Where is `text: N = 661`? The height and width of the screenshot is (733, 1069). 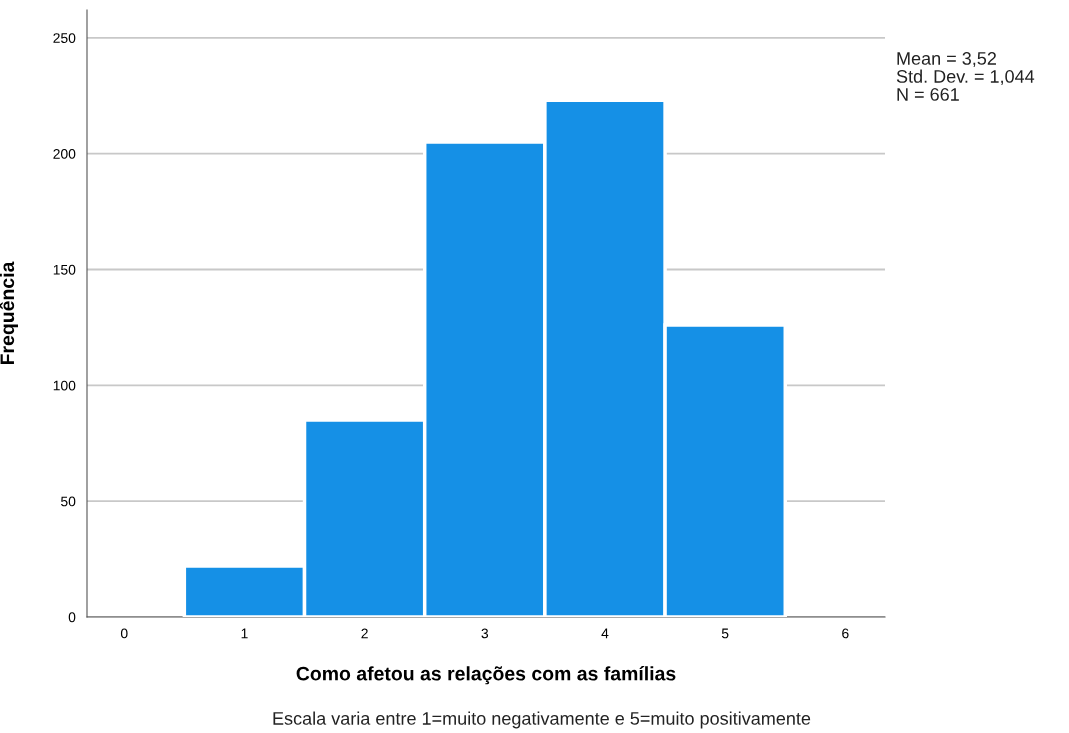 text: N = 661 is located at coordinates (928, 94).